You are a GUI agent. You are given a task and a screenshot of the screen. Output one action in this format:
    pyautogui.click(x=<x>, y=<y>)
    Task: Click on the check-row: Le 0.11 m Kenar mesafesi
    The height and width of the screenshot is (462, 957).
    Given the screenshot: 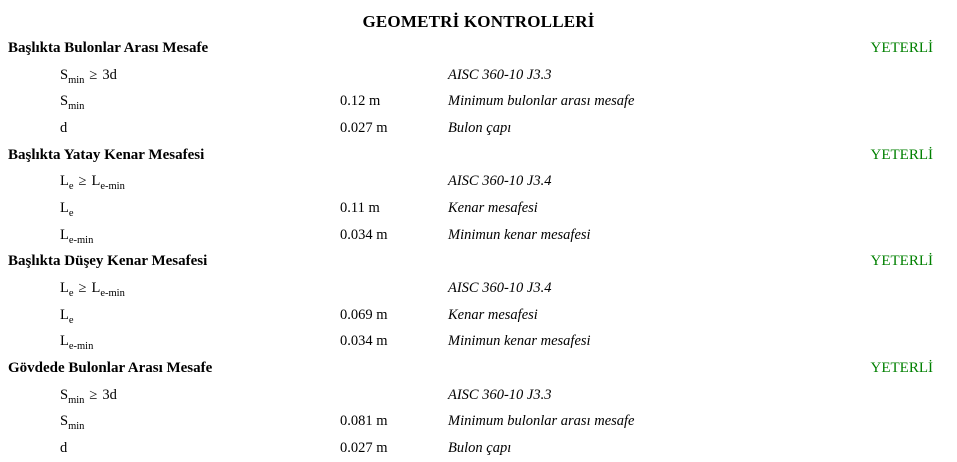 What is the action you would take?
    pyautogui.click(x=478, y=208)
    